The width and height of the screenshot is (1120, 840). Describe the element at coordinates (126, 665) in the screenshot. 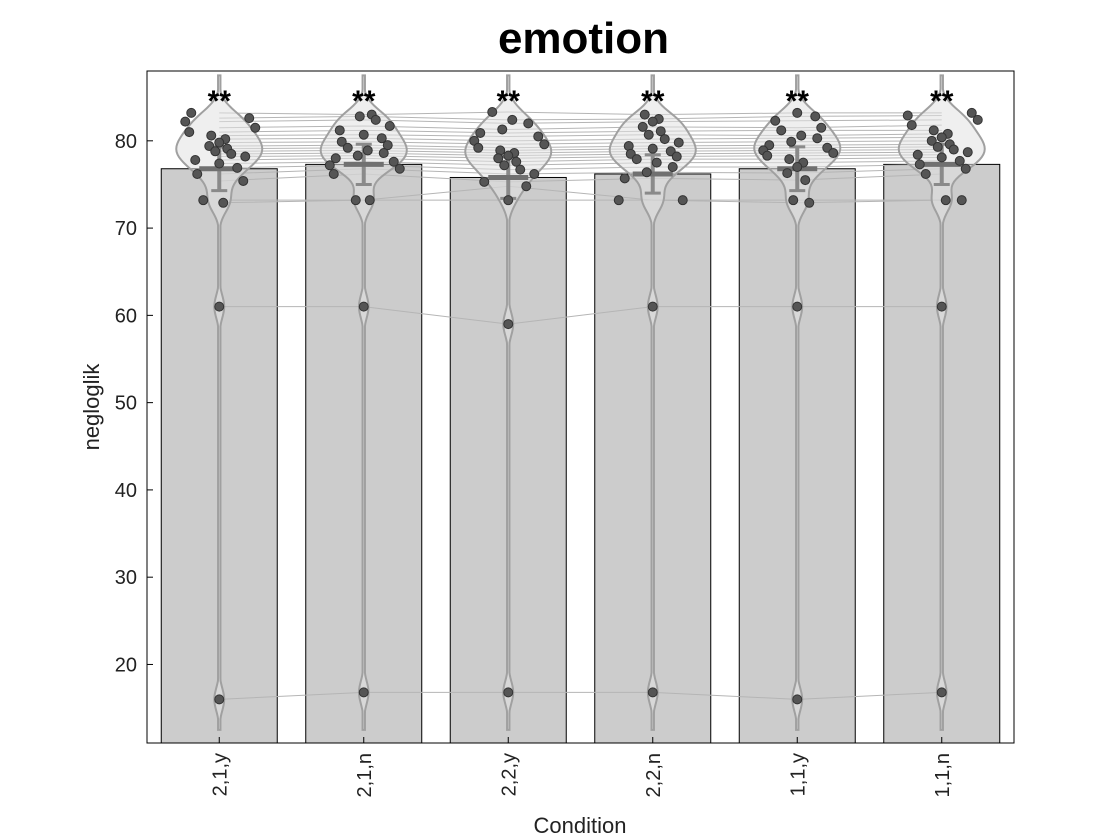

I see `y-tick-label: 20` at that location.